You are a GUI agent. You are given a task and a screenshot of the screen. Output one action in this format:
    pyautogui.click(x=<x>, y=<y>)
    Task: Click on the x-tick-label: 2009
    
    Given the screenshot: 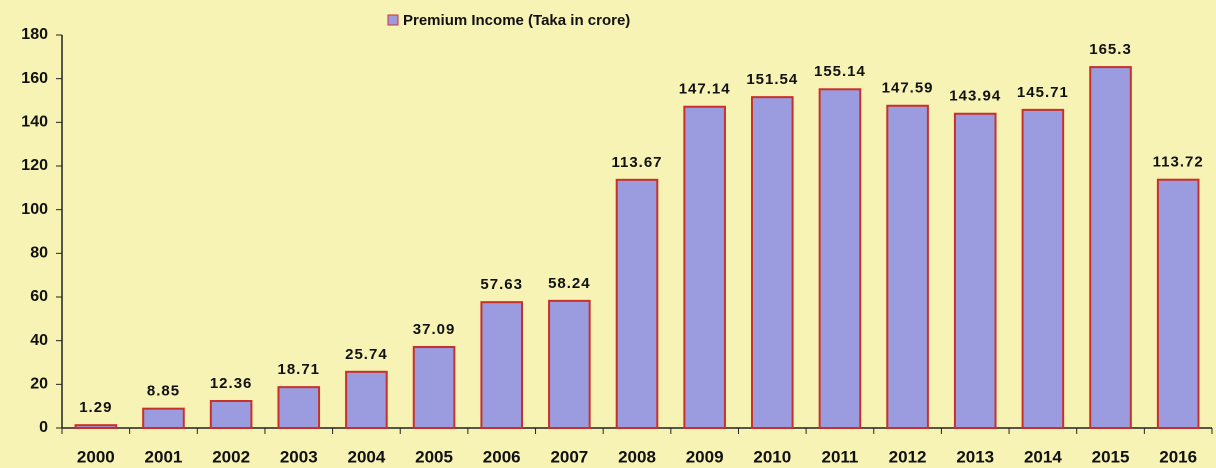 What is the action you would take?
    pyautogui.click(x=705, y=456)
    